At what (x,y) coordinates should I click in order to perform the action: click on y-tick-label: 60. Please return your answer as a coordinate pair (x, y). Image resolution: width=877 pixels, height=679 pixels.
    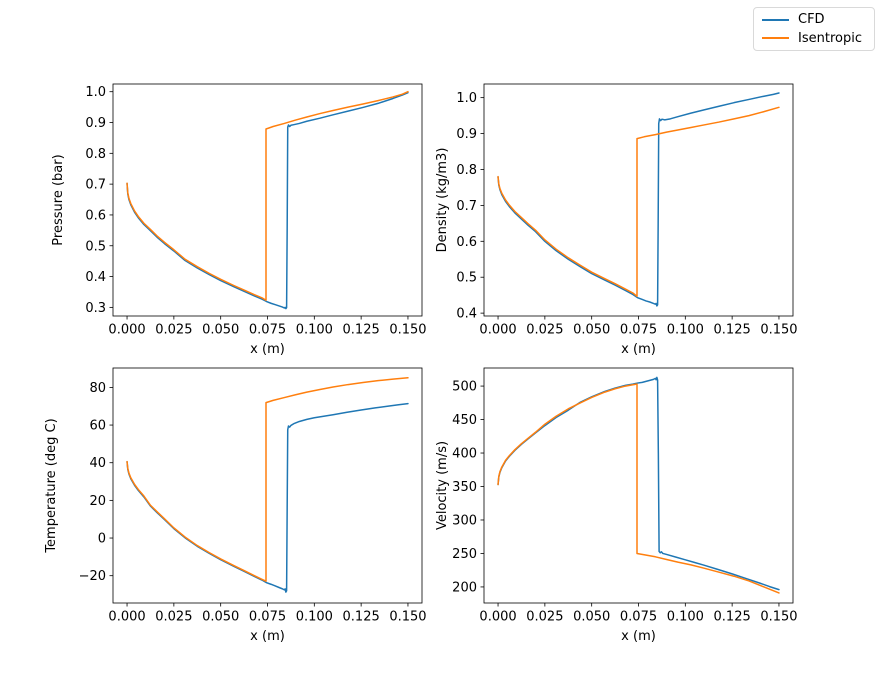
    Looking at the image, I should click on (97, 426).